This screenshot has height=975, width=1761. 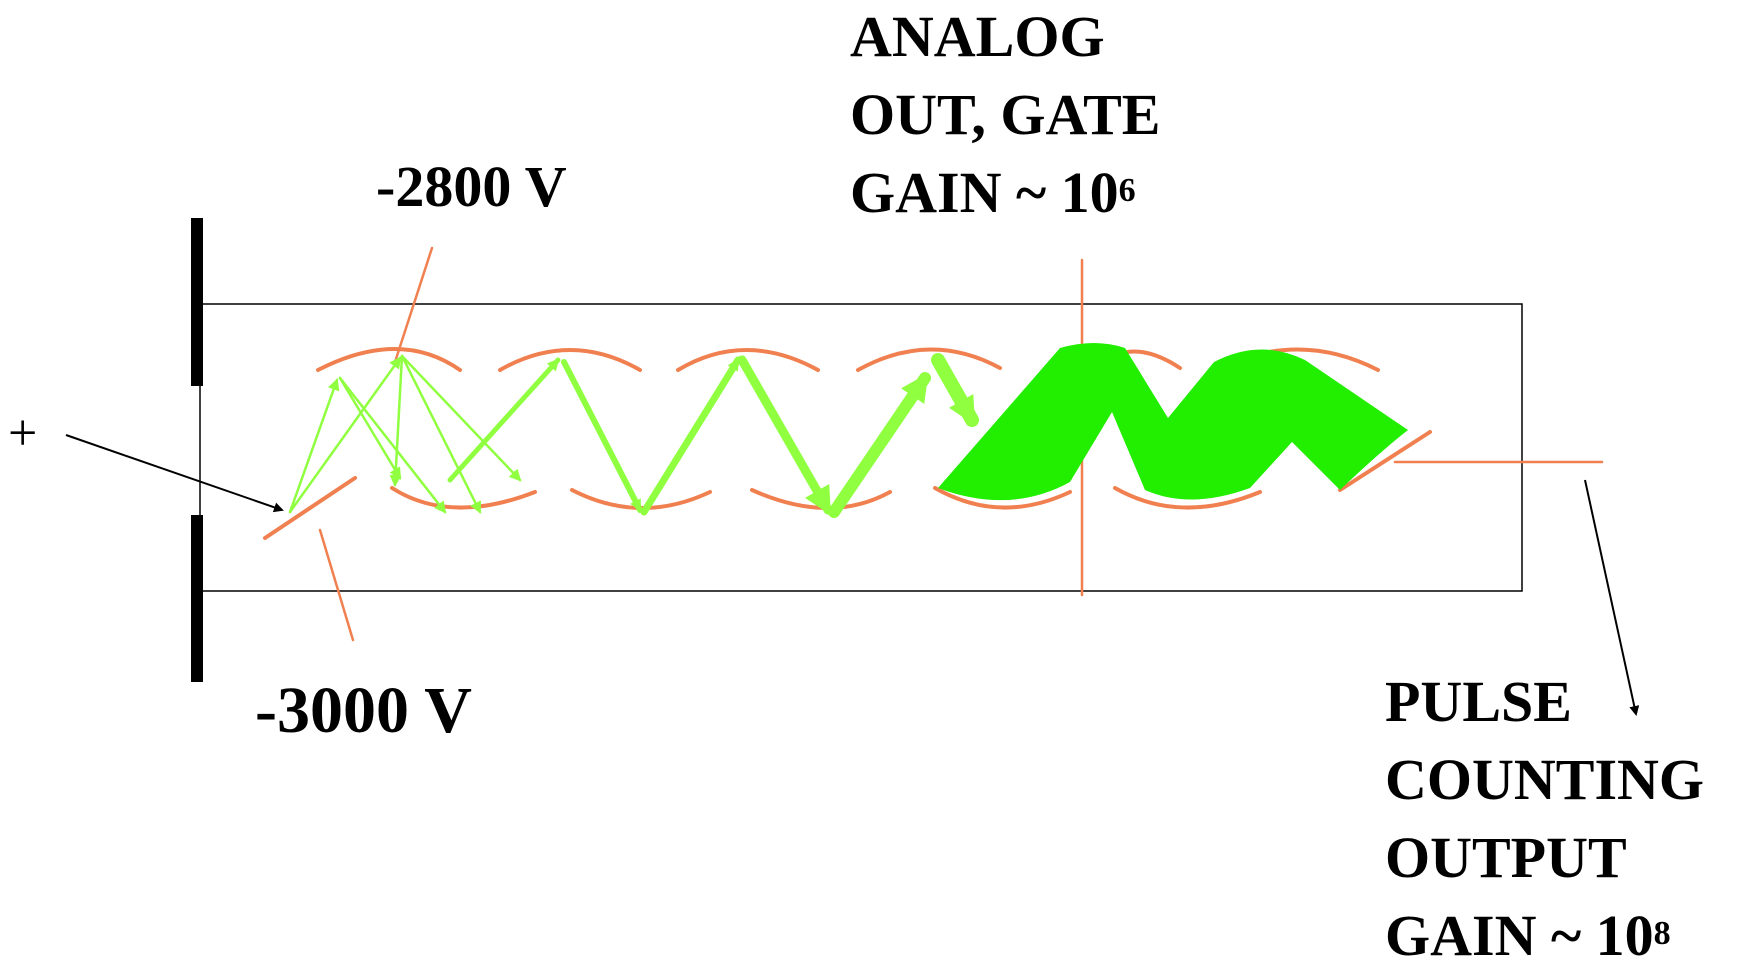 What do you see at coordinates (1544, 858) in the screenshot?
I see `pulse-label-line3: OUTPUT` at bounding box center [1544, 858].